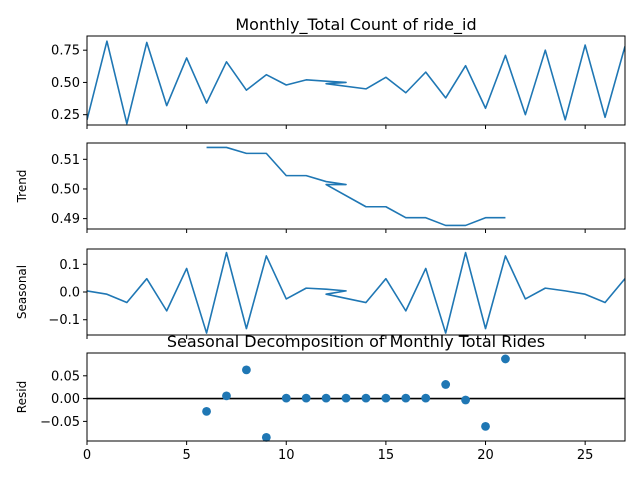  I want to click on y-tick-label: 0.1, so click(69, 265).